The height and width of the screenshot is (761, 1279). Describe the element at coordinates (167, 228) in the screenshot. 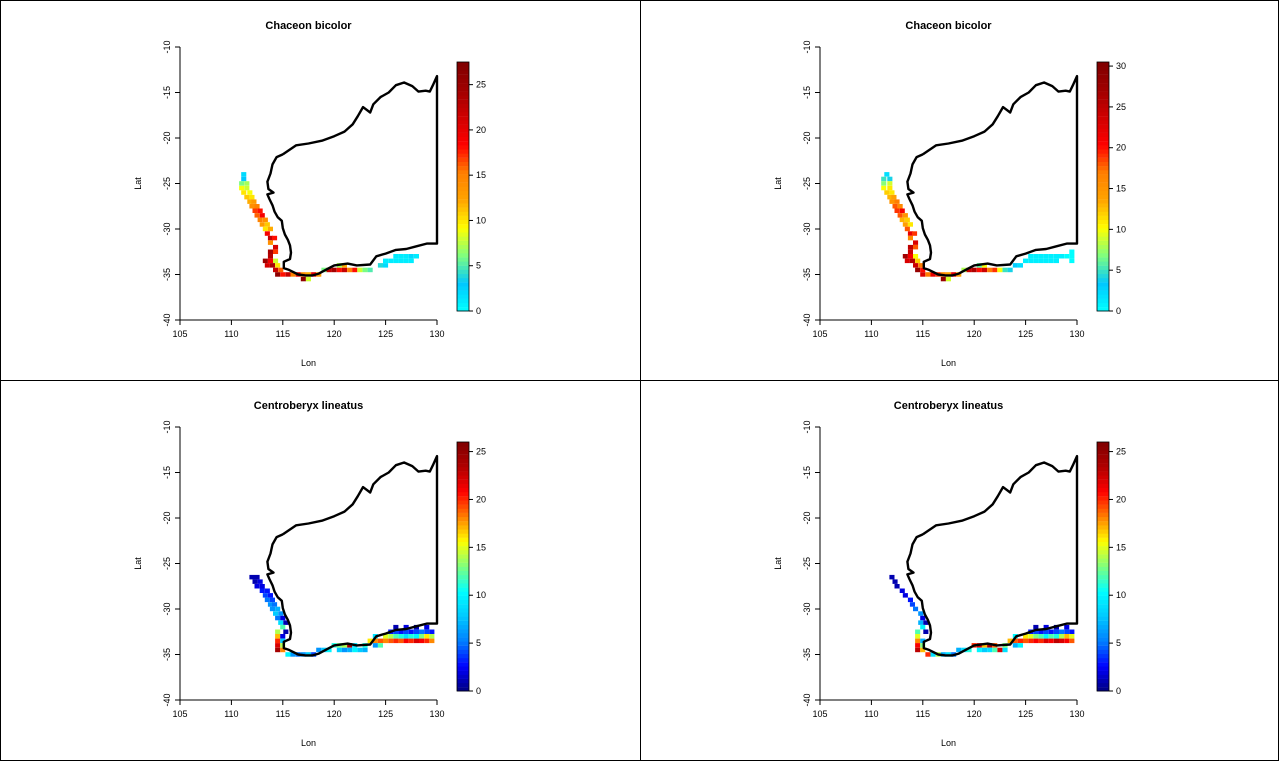

I see `y-tick-label: -30` at that location.